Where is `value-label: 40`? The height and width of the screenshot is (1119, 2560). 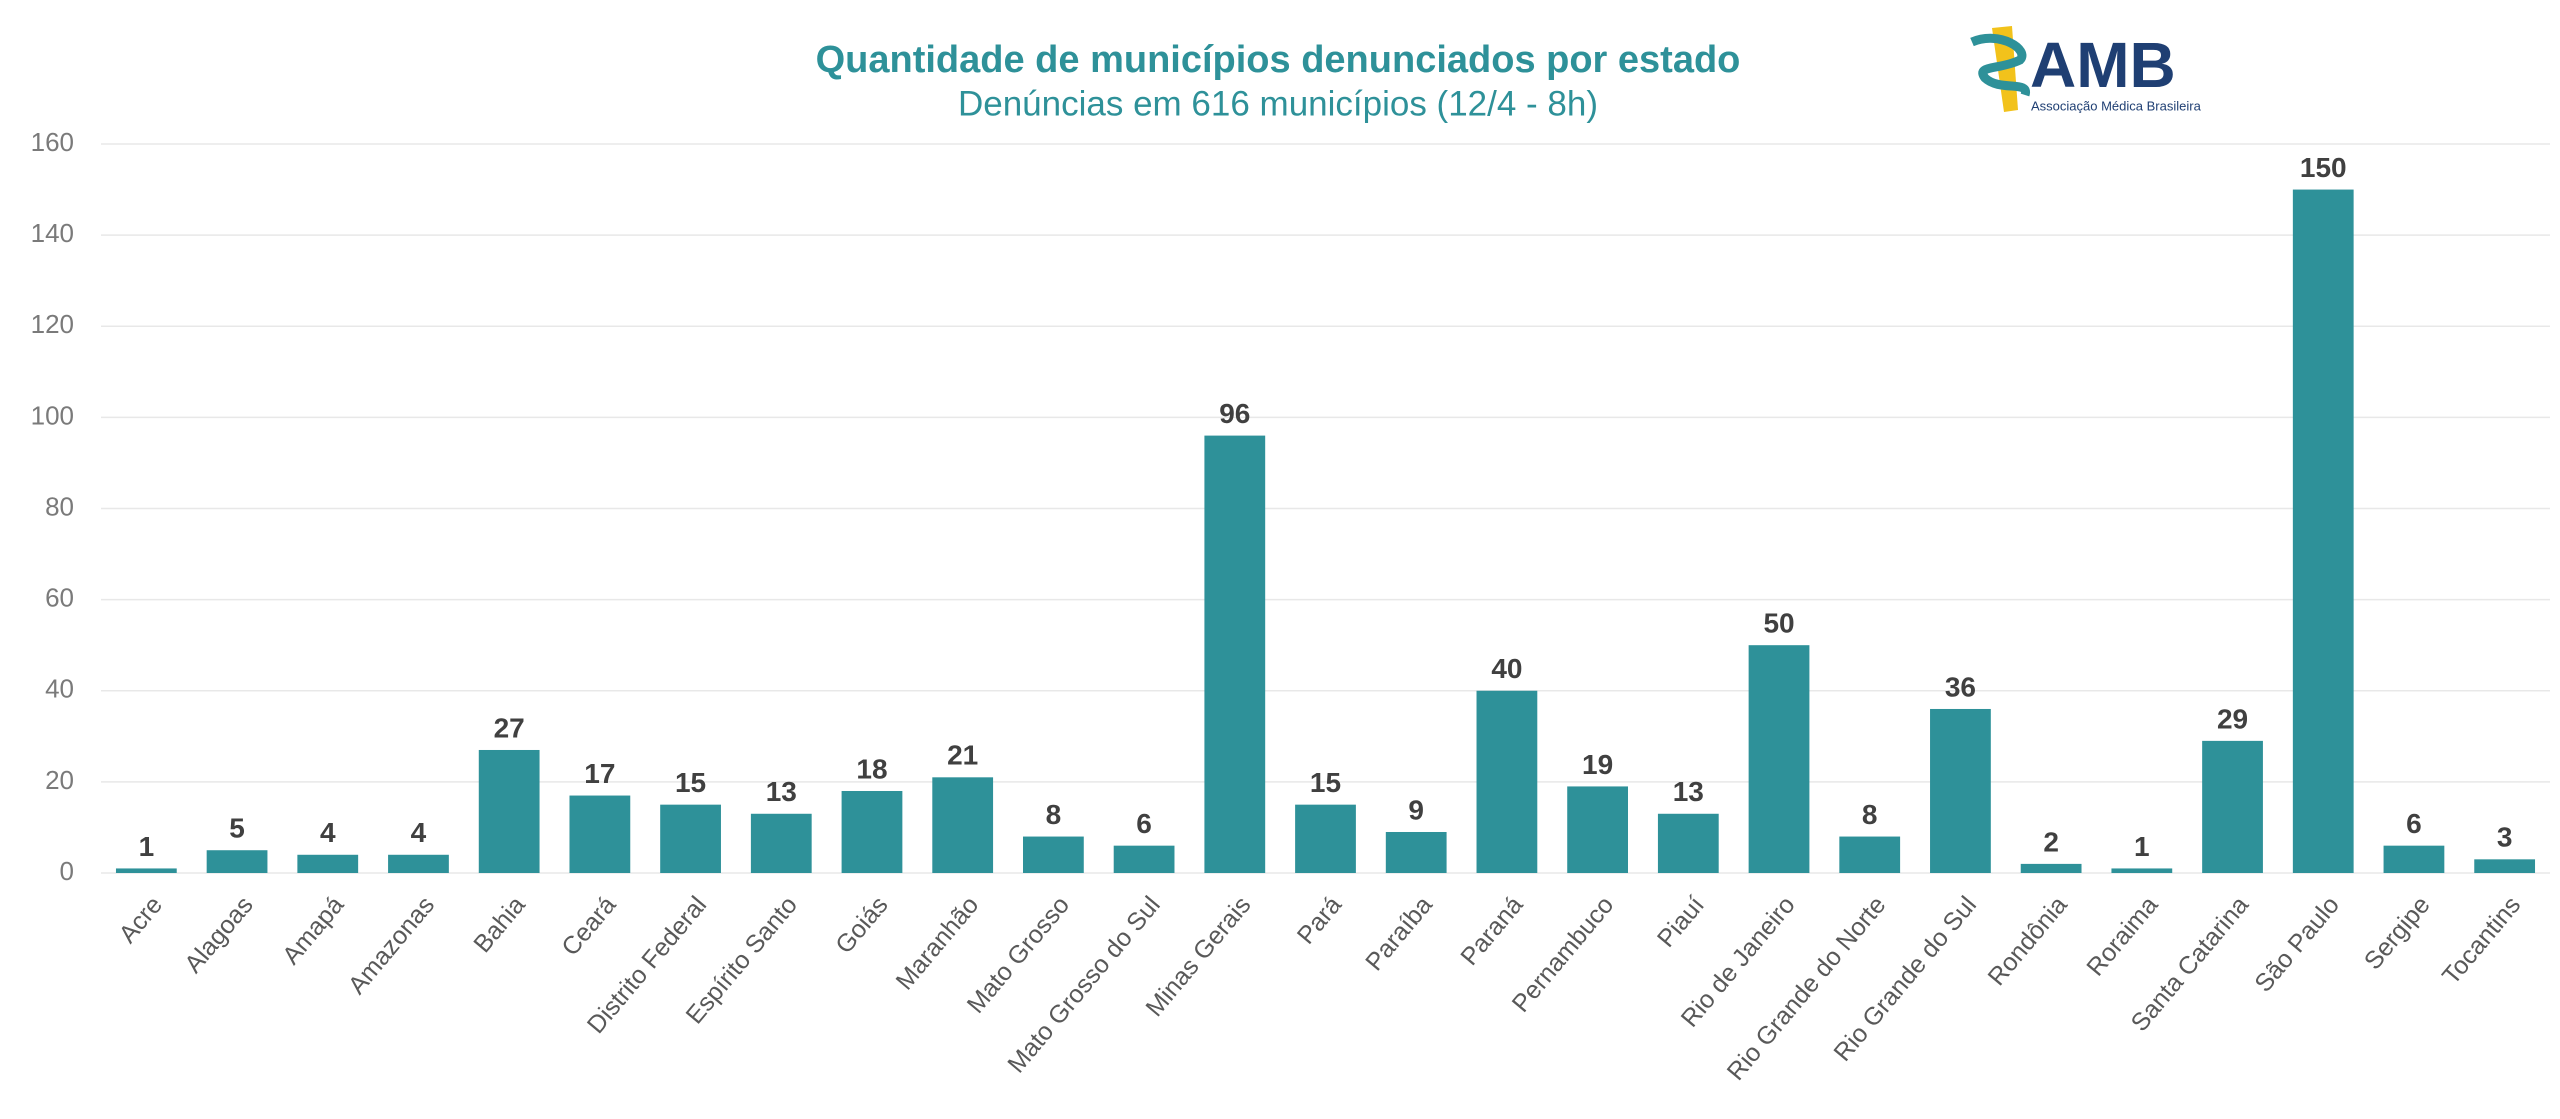 value-label: 40 is located at coordinates (1506, 668).